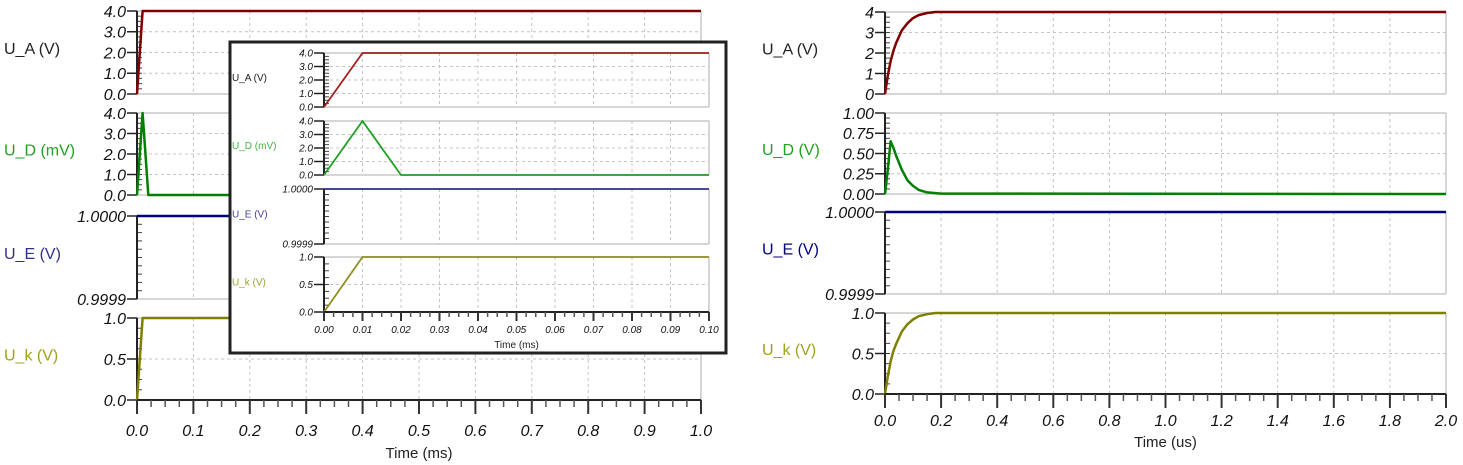 Image resolution: width=1463 pixels, height=465 pixels. I want to click on panel-0: 0.0 1.0 2.0 3.0 4.0 U_A (V), so click(471, 81).